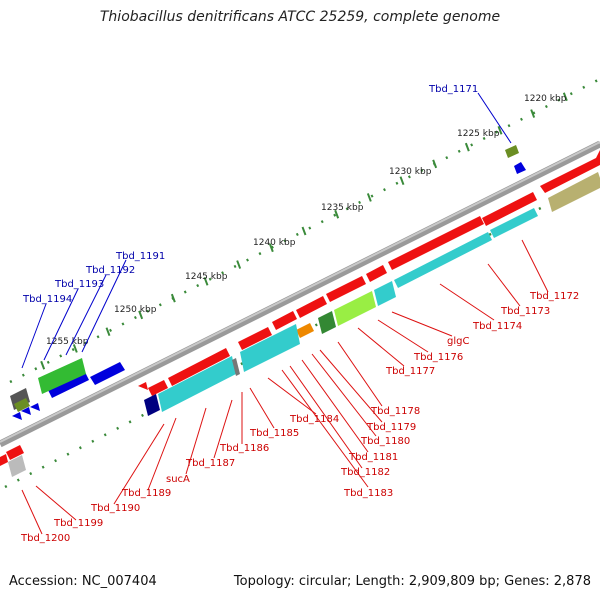 The width and height of the screenshot is (600, 600). What do you see at coordinates (22, 405) in the screenshot?
I see `gene-tbd-1194-small` at bounding box center [22, 405].